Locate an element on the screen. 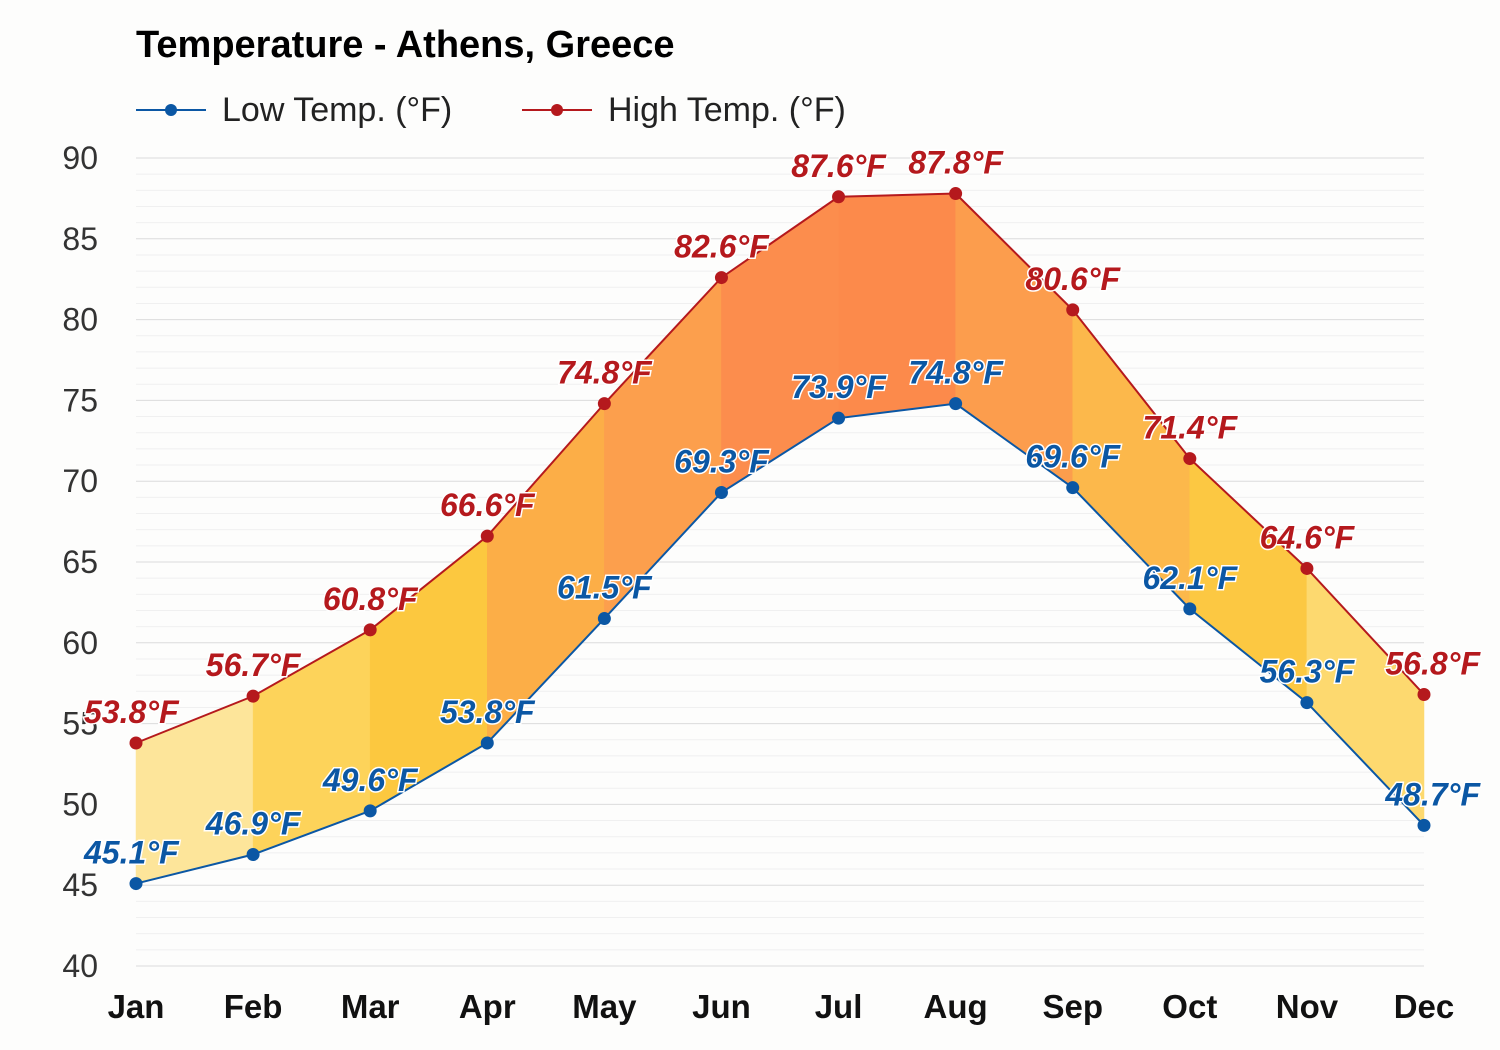 The width and height of the screenshot is (1500, 1050). legend-low-label: Low Temp. (°F) is located at coordinates (337, 109).